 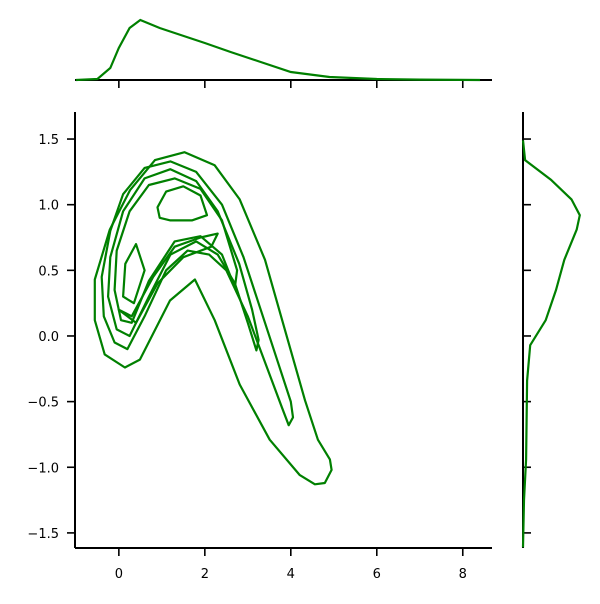 What do you see at coordinates (119, 574) in the screenshot?
I see `x-tick-label: 0` at bounding box center [119, 574].